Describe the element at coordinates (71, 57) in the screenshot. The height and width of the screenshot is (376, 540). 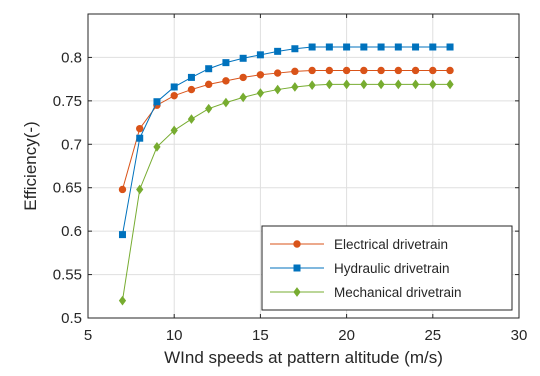
I see `y-tick-label: 0.8` at that location.